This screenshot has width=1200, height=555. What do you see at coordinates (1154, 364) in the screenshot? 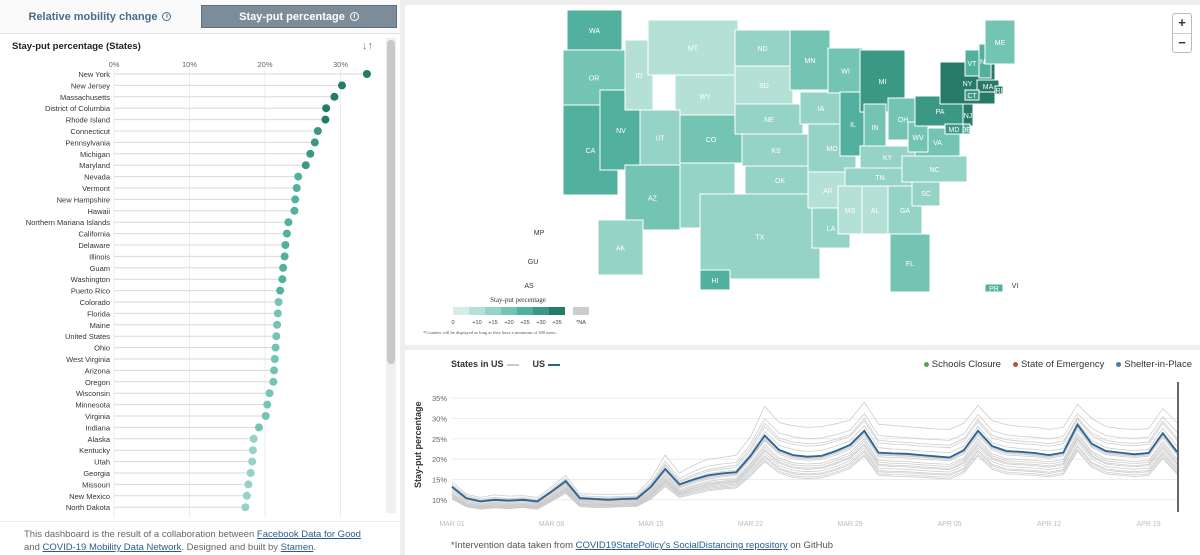
I see `intervention-shelter: Shelter-in-Place` at bounding box center [1154, 364].